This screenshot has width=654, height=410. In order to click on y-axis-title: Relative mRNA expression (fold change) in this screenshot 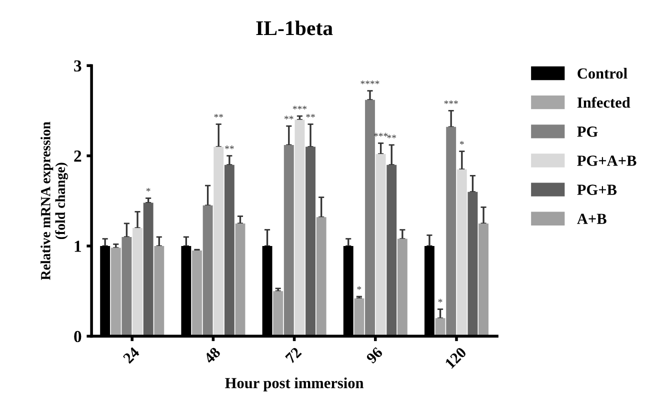, I will do `click(54, 201)`.